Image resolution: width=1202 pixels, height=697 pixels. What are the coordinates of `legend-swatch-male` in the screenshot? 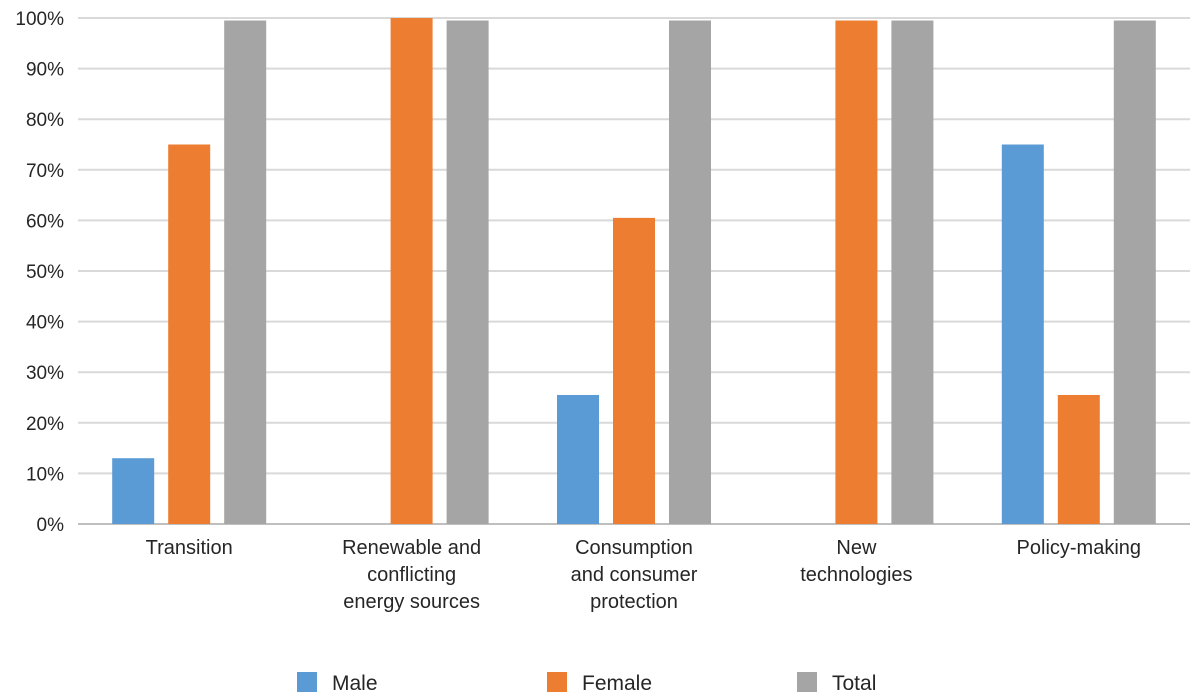 It's located at (307, 682).